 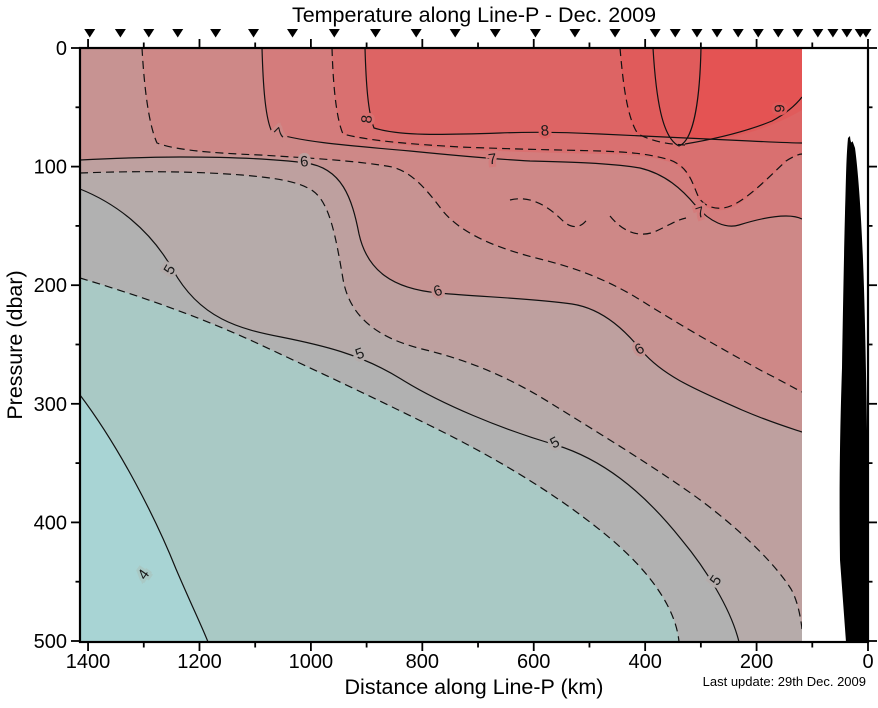 I want to click on isotherm-9-dip, so click(x=677, y=97).